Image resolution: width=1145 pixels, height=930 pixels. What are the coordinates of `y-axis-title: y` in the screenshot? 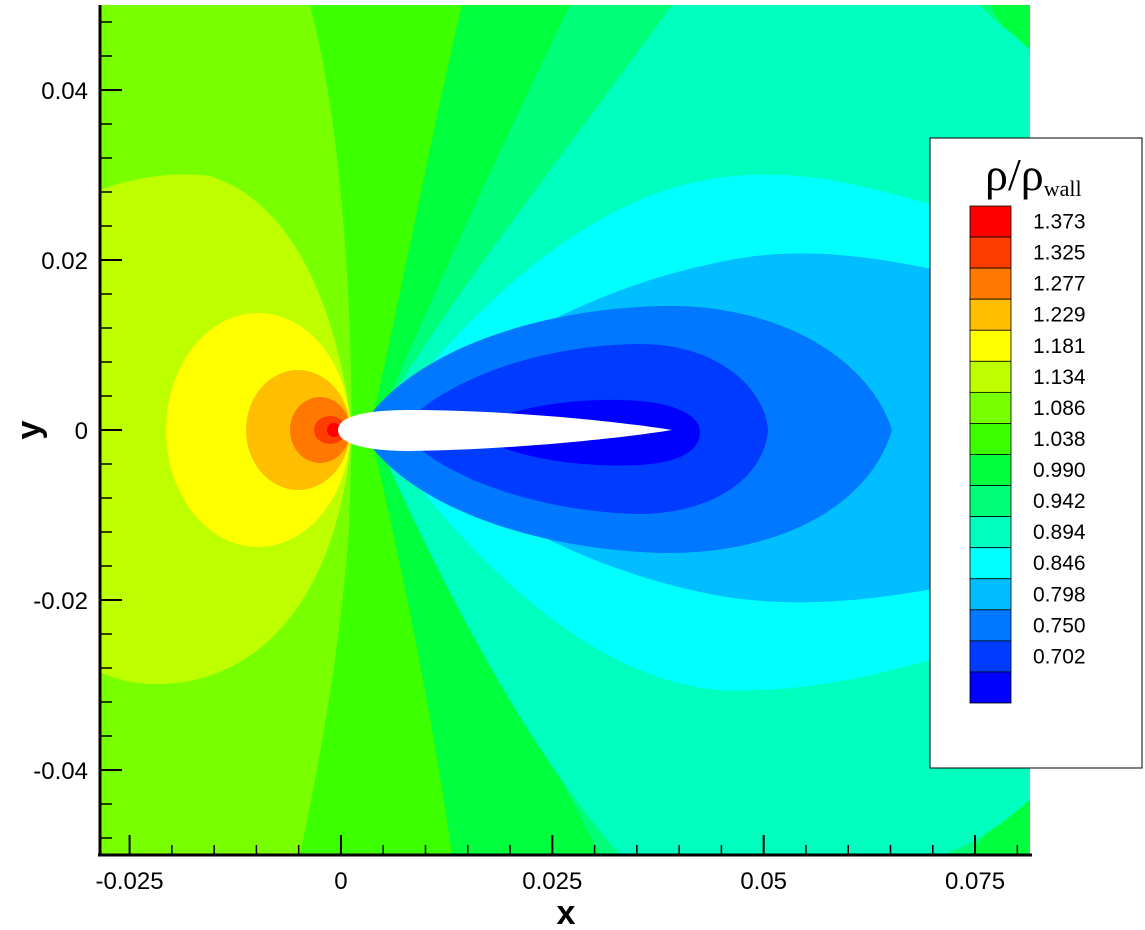 It's located at (29, 429).